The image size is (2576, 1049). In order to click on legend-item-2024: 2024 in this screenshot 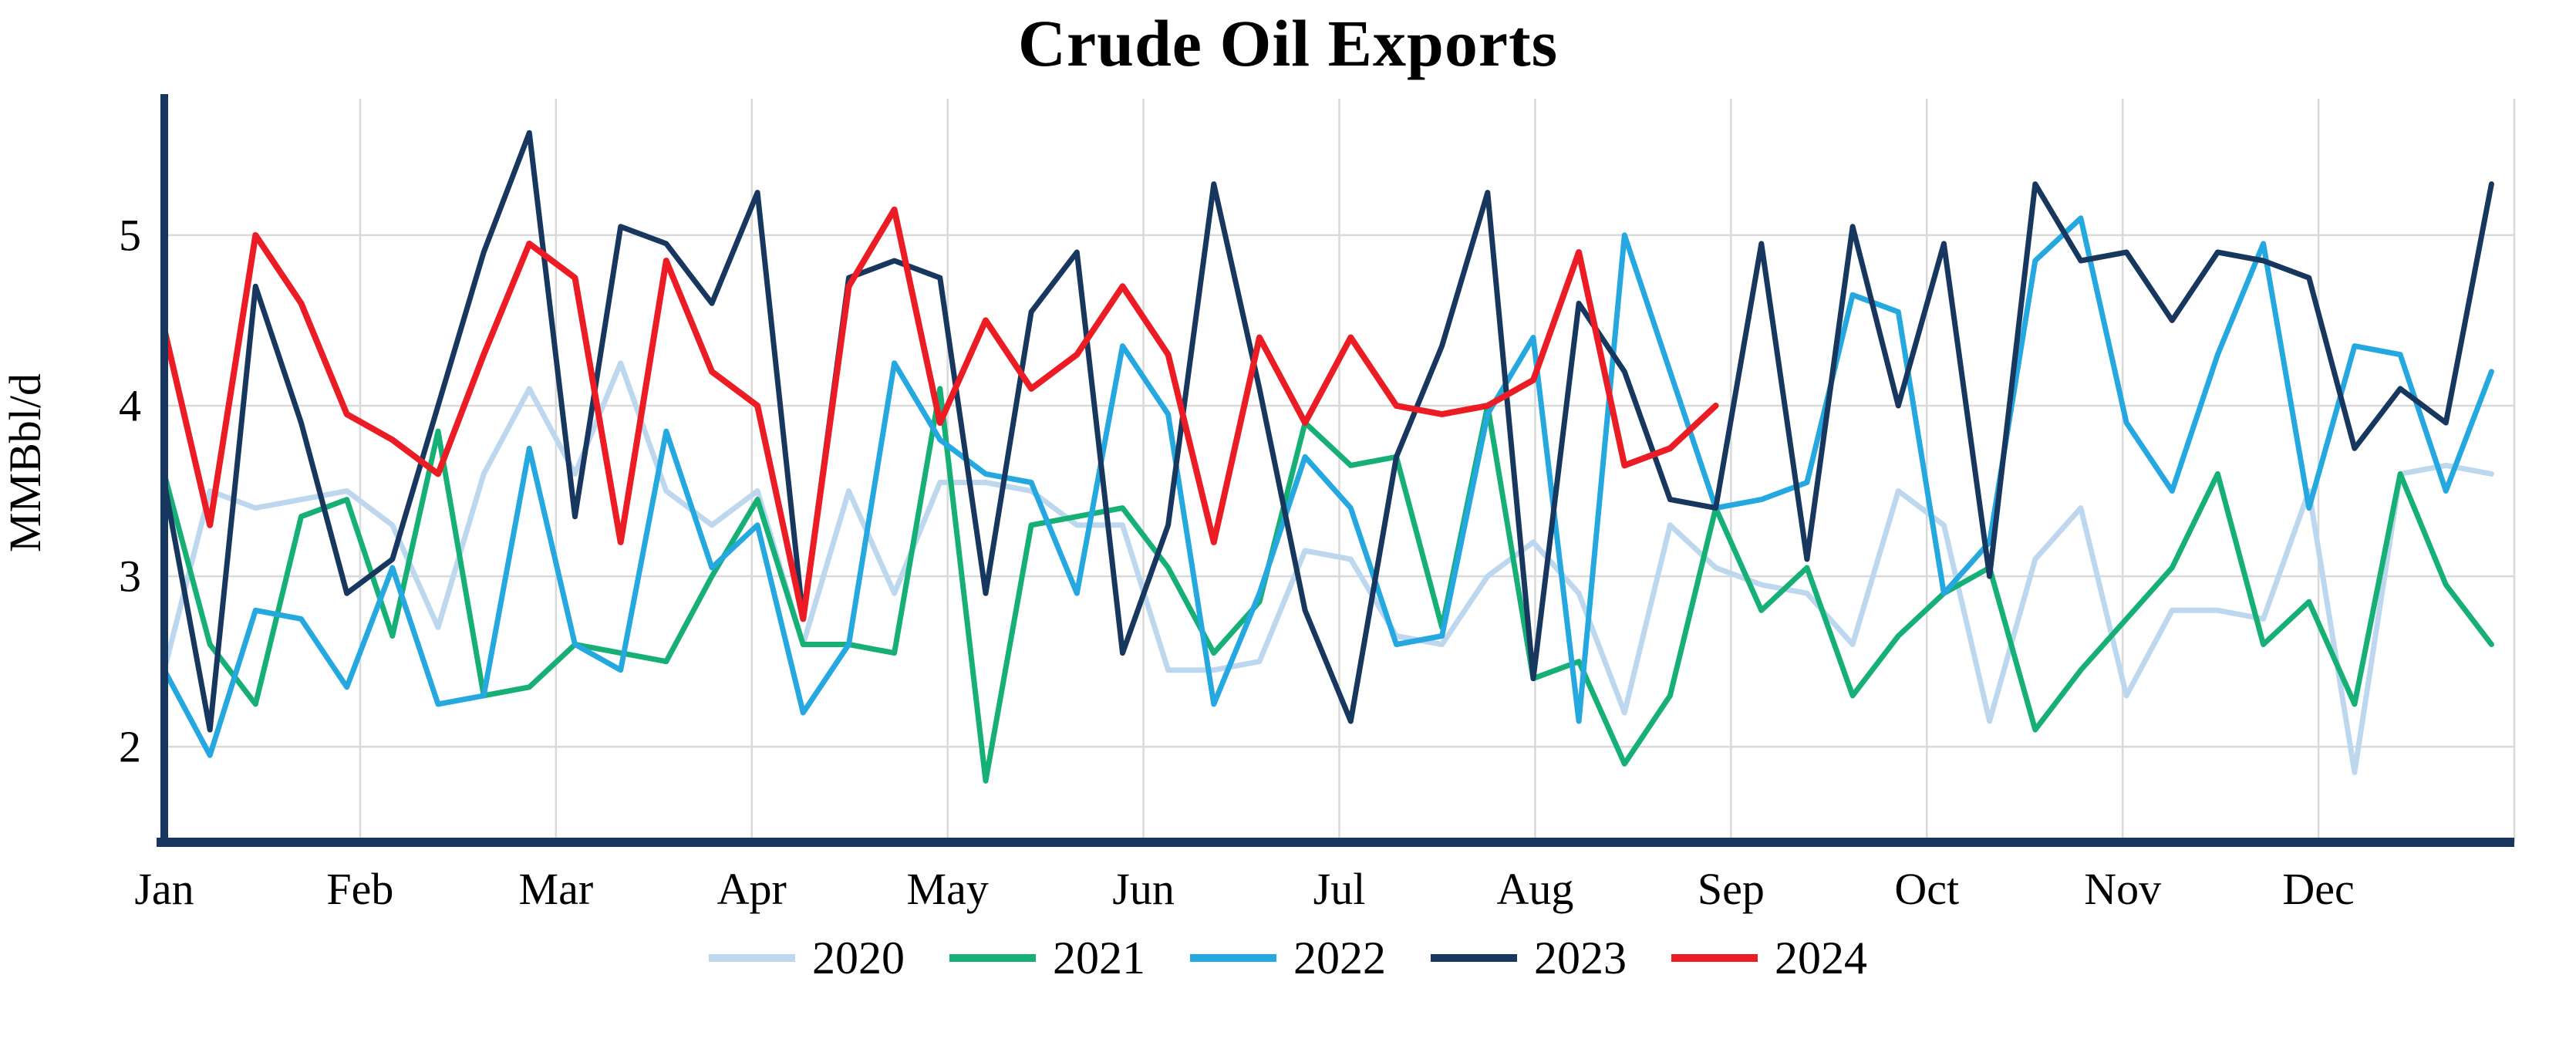, I will do `click(1769, 958)`.